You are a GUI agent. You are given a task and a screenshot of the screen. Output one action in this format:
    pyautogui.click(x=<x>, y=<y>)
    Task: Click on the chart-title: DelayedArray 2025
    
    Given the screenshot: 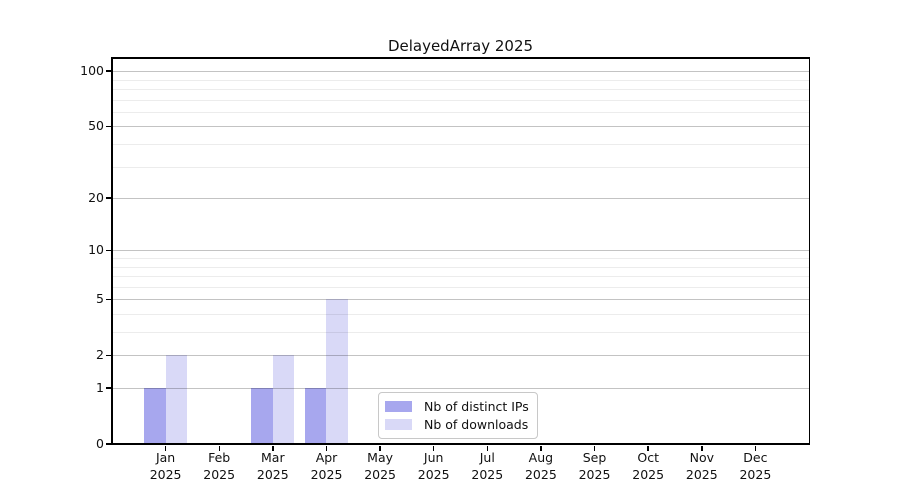 What is the action you would take?
    pyautogui.click(x=460, y=46)
    